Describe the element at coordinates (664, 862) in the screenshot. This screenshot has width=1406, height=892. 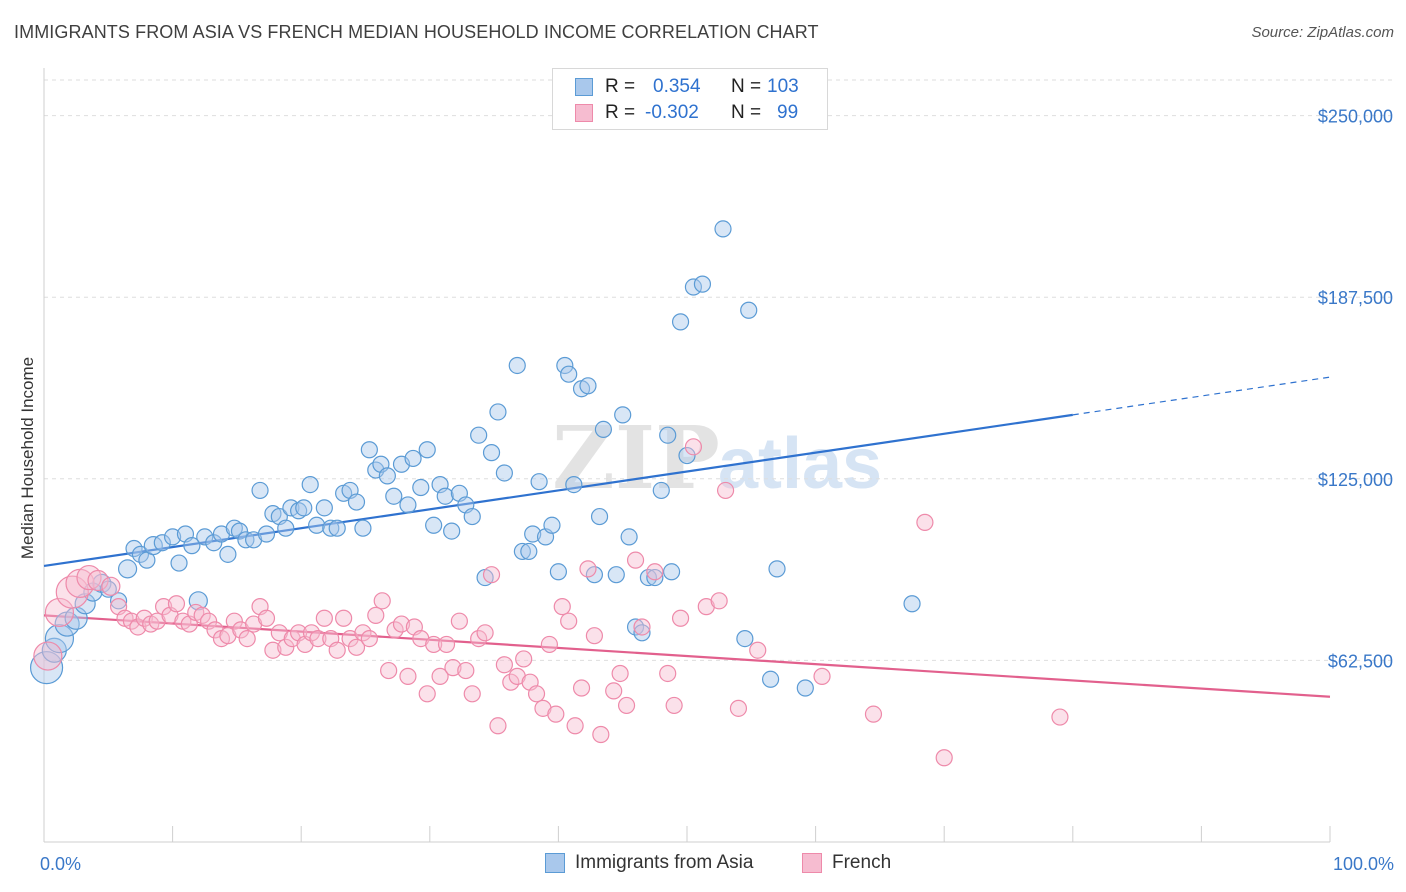
I see `series-label-asia: Immigrants from Asia` at that location.